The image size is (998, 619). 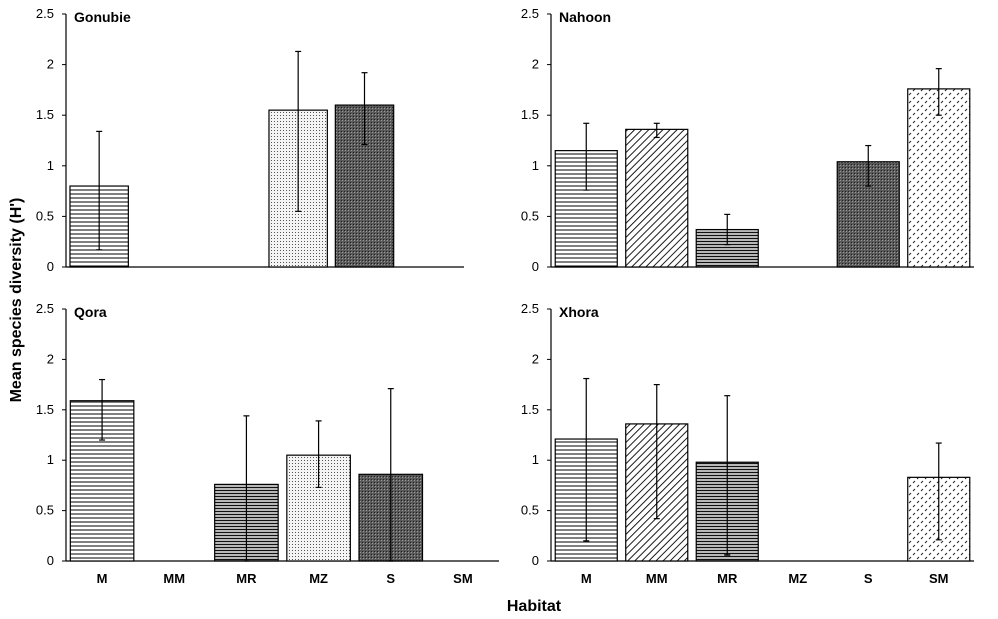 I want to click on panel-title: Xhora, so click(x=579, y=312).